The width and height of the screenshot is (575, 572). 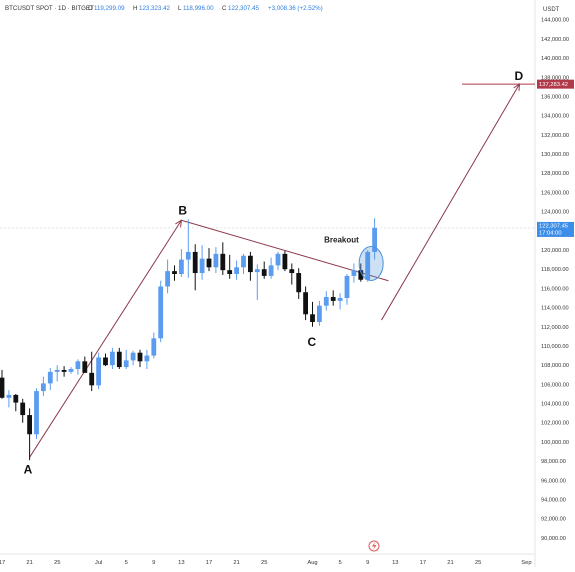 I want to click on open-value: 119,299.09, so click(x=109, y=8).